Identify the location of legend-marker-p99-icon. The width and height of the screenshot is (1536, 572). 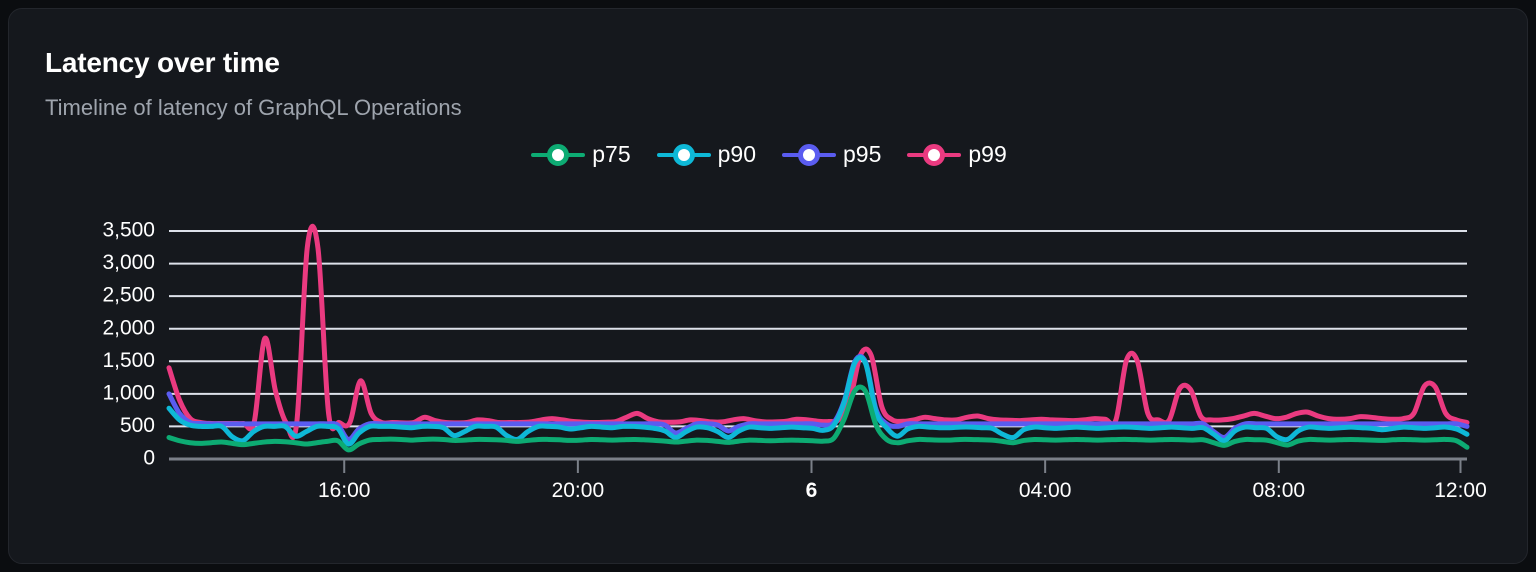
(934, 154).